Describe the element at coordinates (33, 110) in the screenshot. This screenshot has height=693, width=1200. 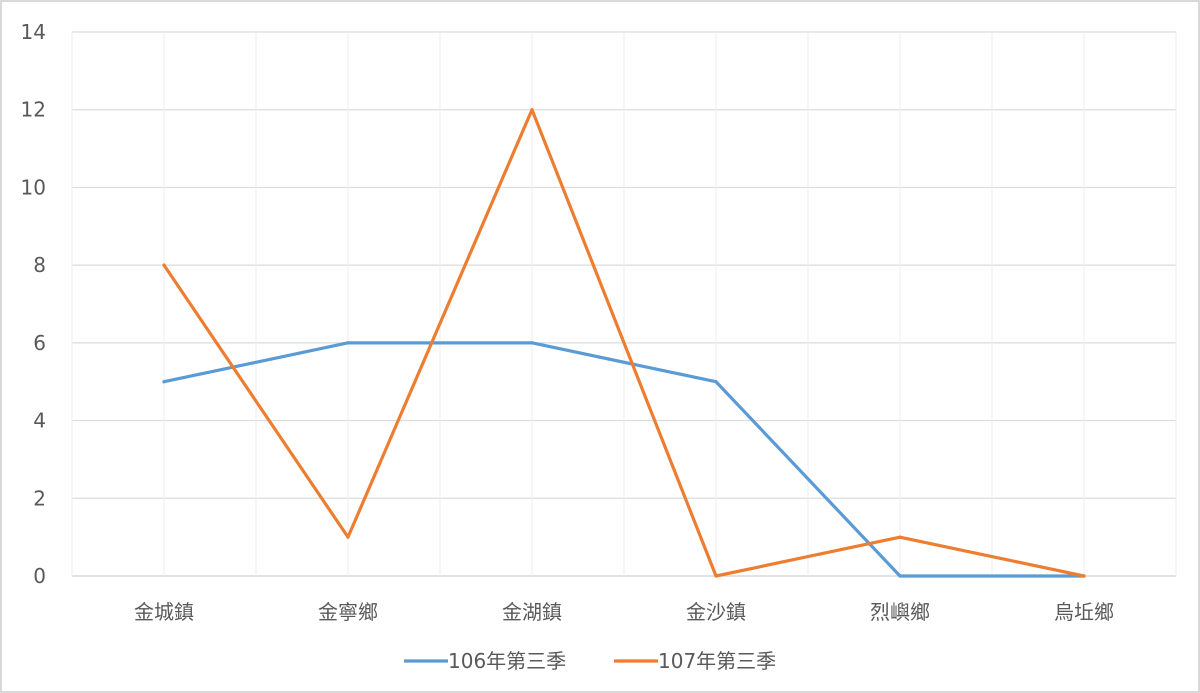
I see `y-tick-label: 12` at that location.